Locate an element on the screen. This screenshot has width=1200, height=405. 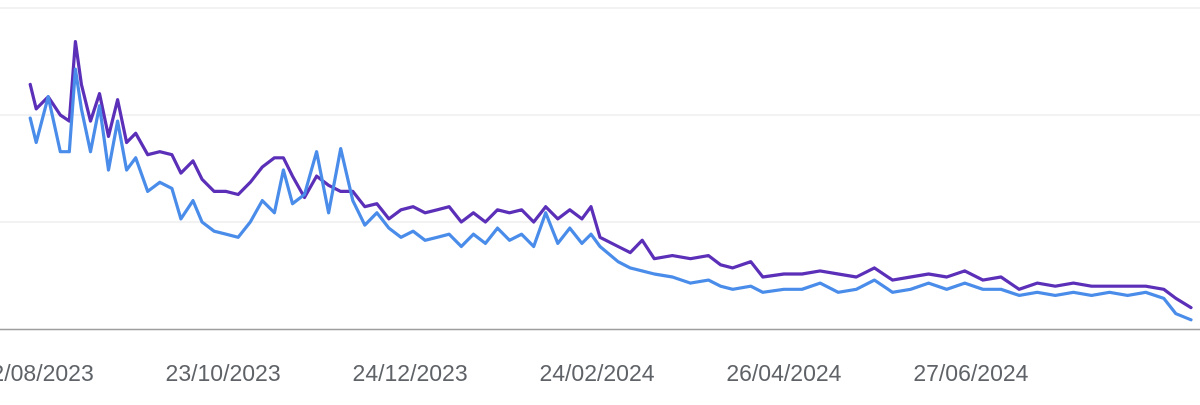
x-tick-label-5: 27/06/2024 is located at coordinates (970, 373).